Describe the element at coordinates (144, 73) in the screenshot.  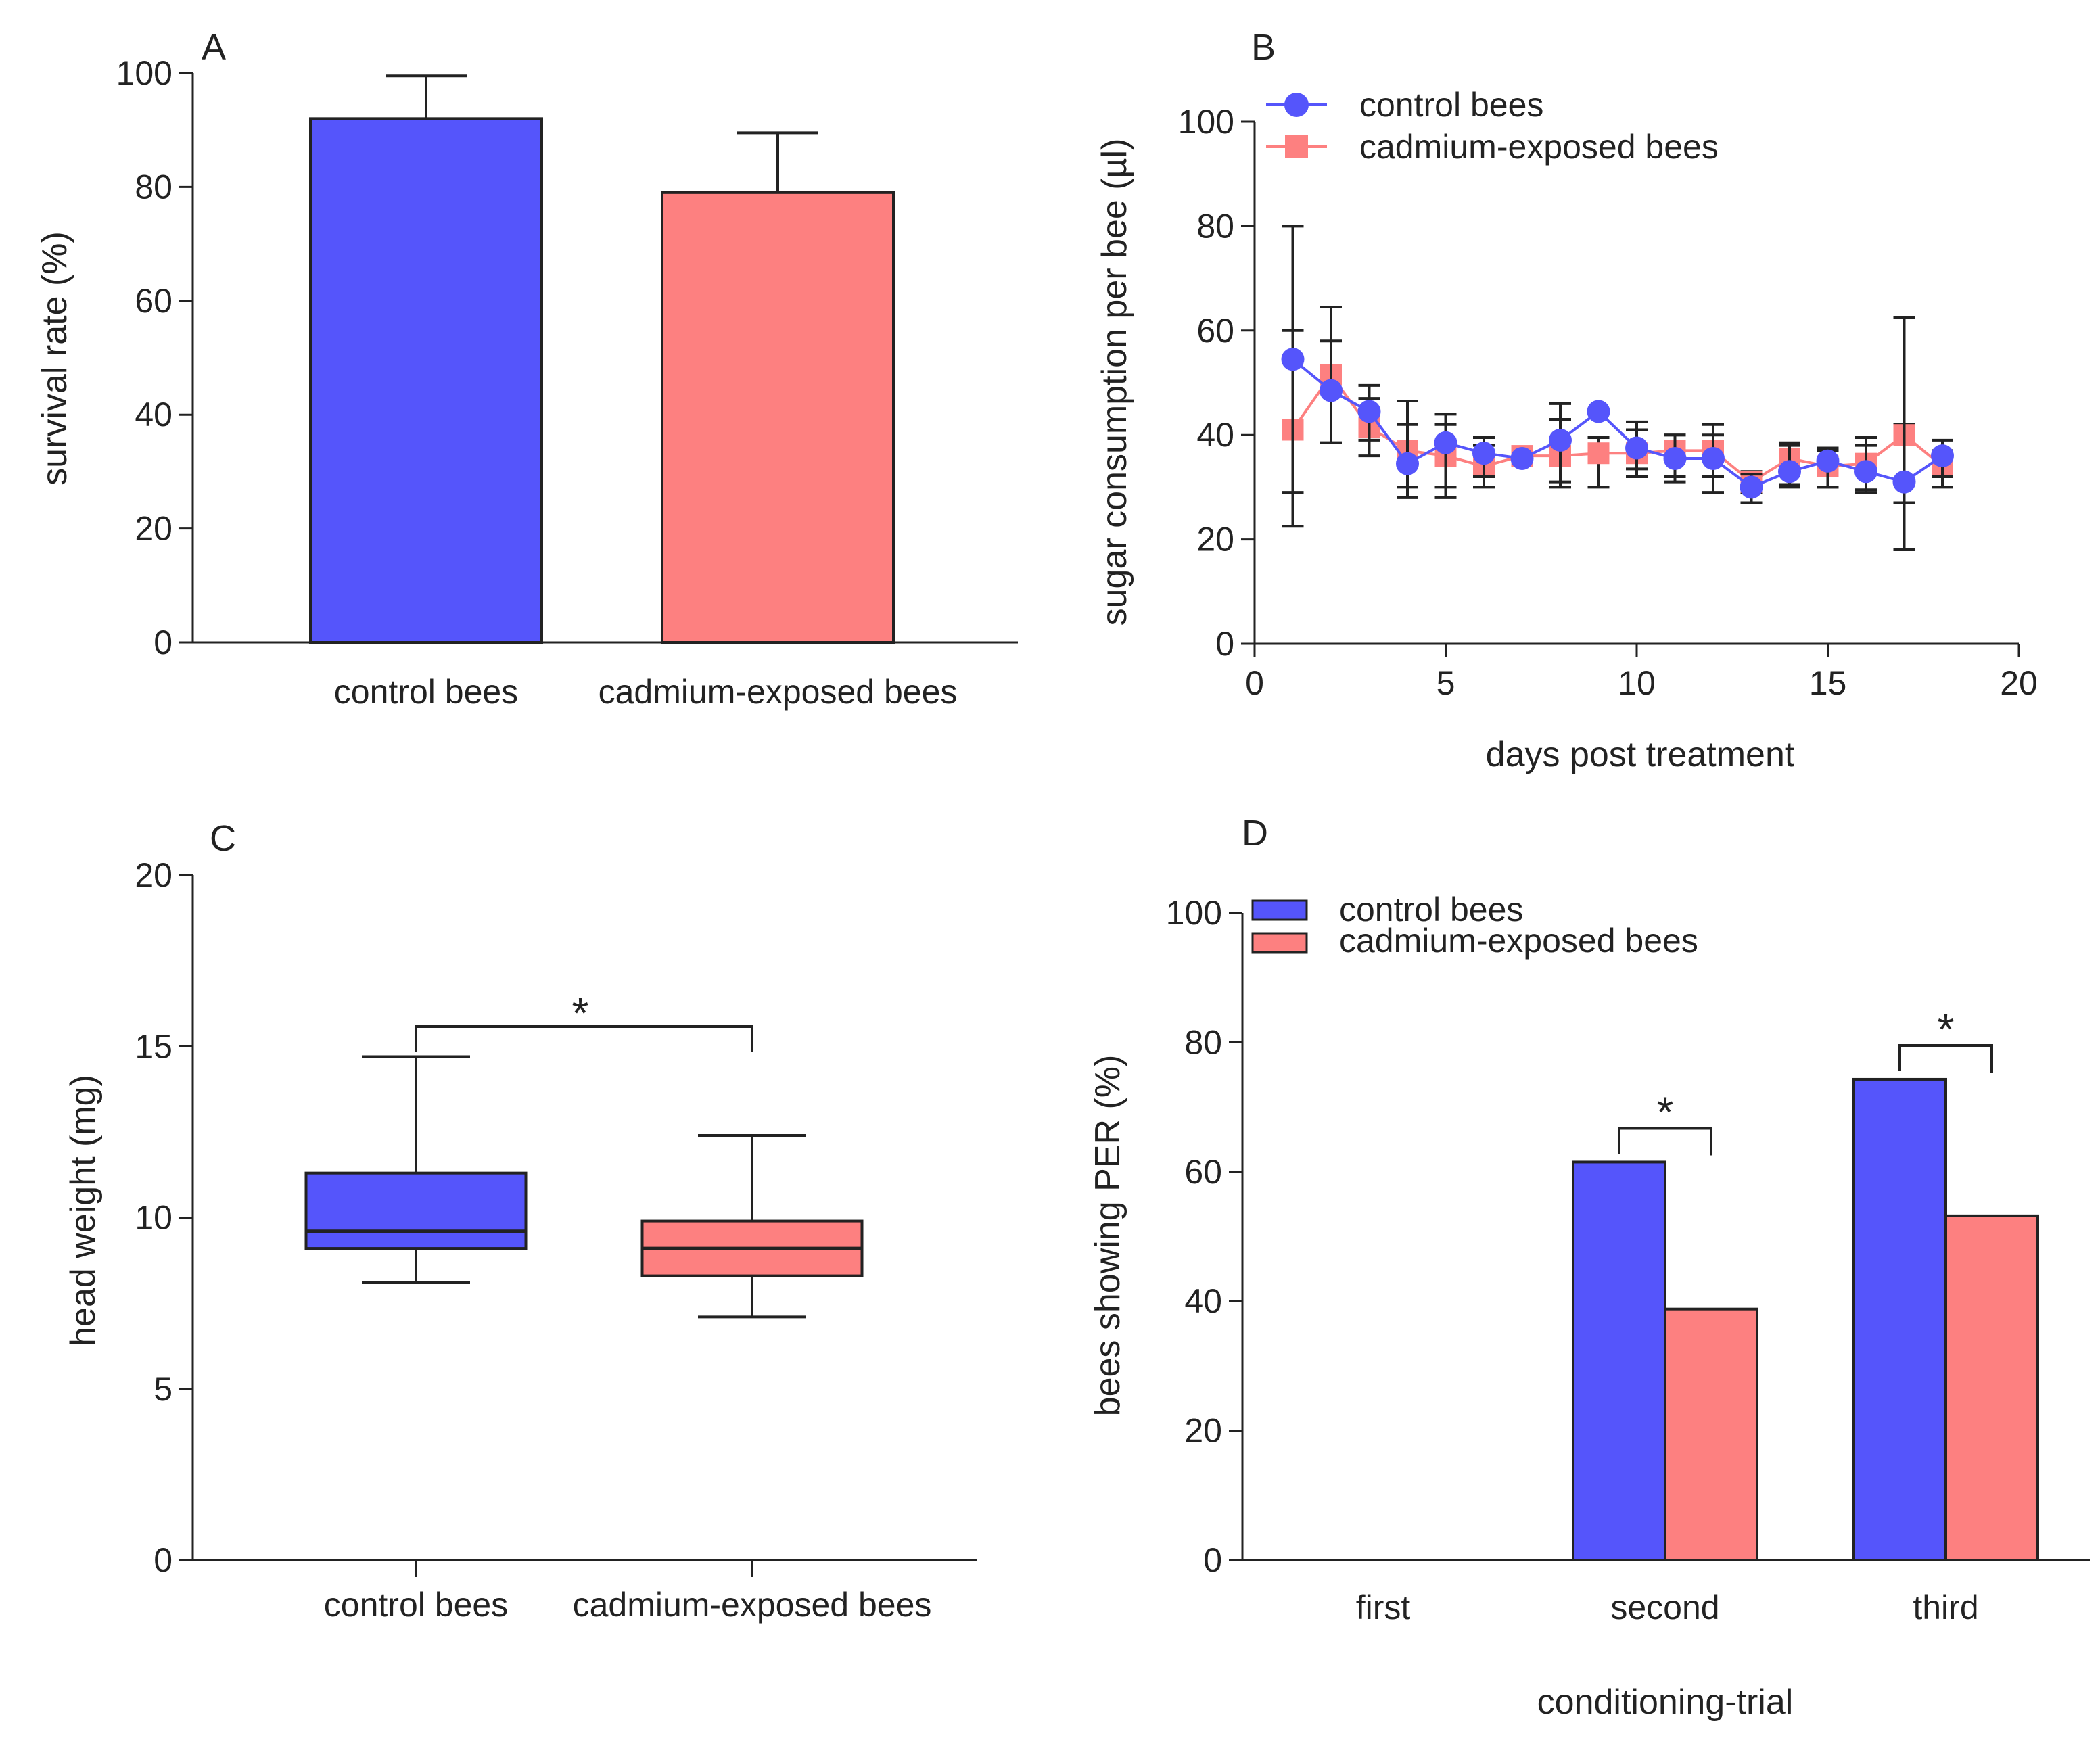
I see `panel-a-y-tick-label: 100` at that location.